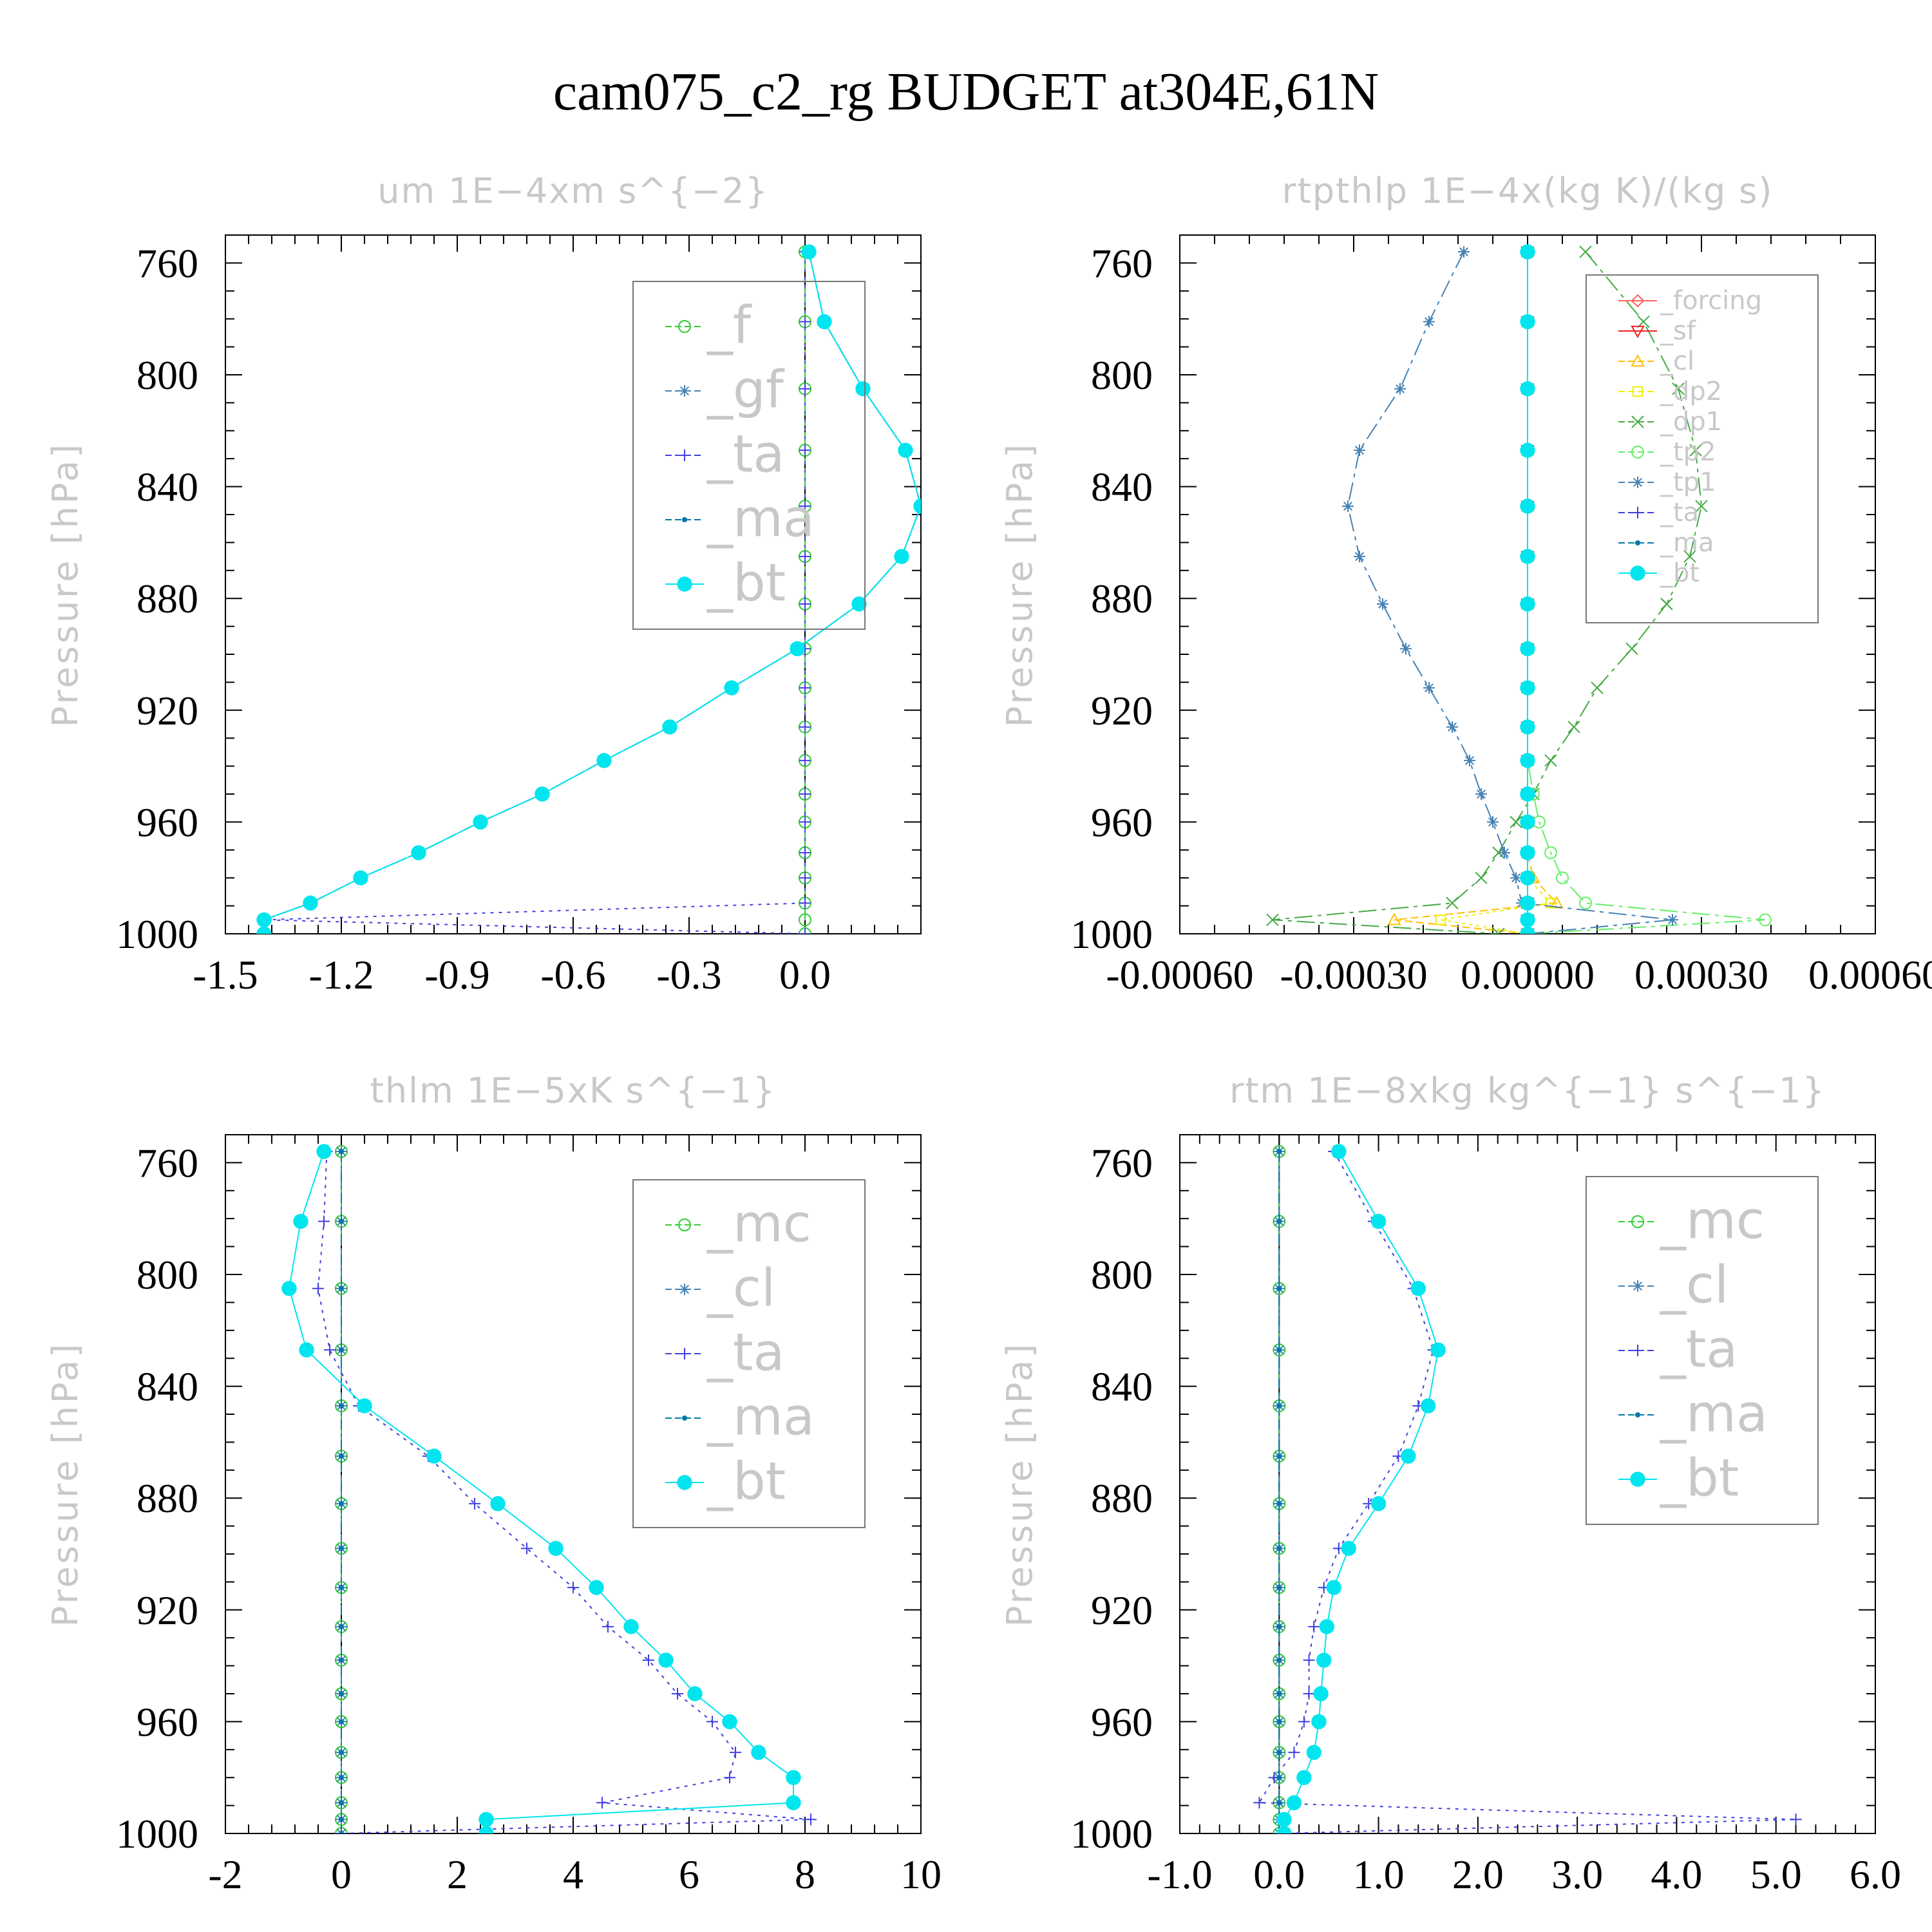 This screenshot has height=1932, width=1932. What do you see at coordinates (725, 390) in the screenshot?
I see `legend-item: _gf` at bounding box center [725, 390].